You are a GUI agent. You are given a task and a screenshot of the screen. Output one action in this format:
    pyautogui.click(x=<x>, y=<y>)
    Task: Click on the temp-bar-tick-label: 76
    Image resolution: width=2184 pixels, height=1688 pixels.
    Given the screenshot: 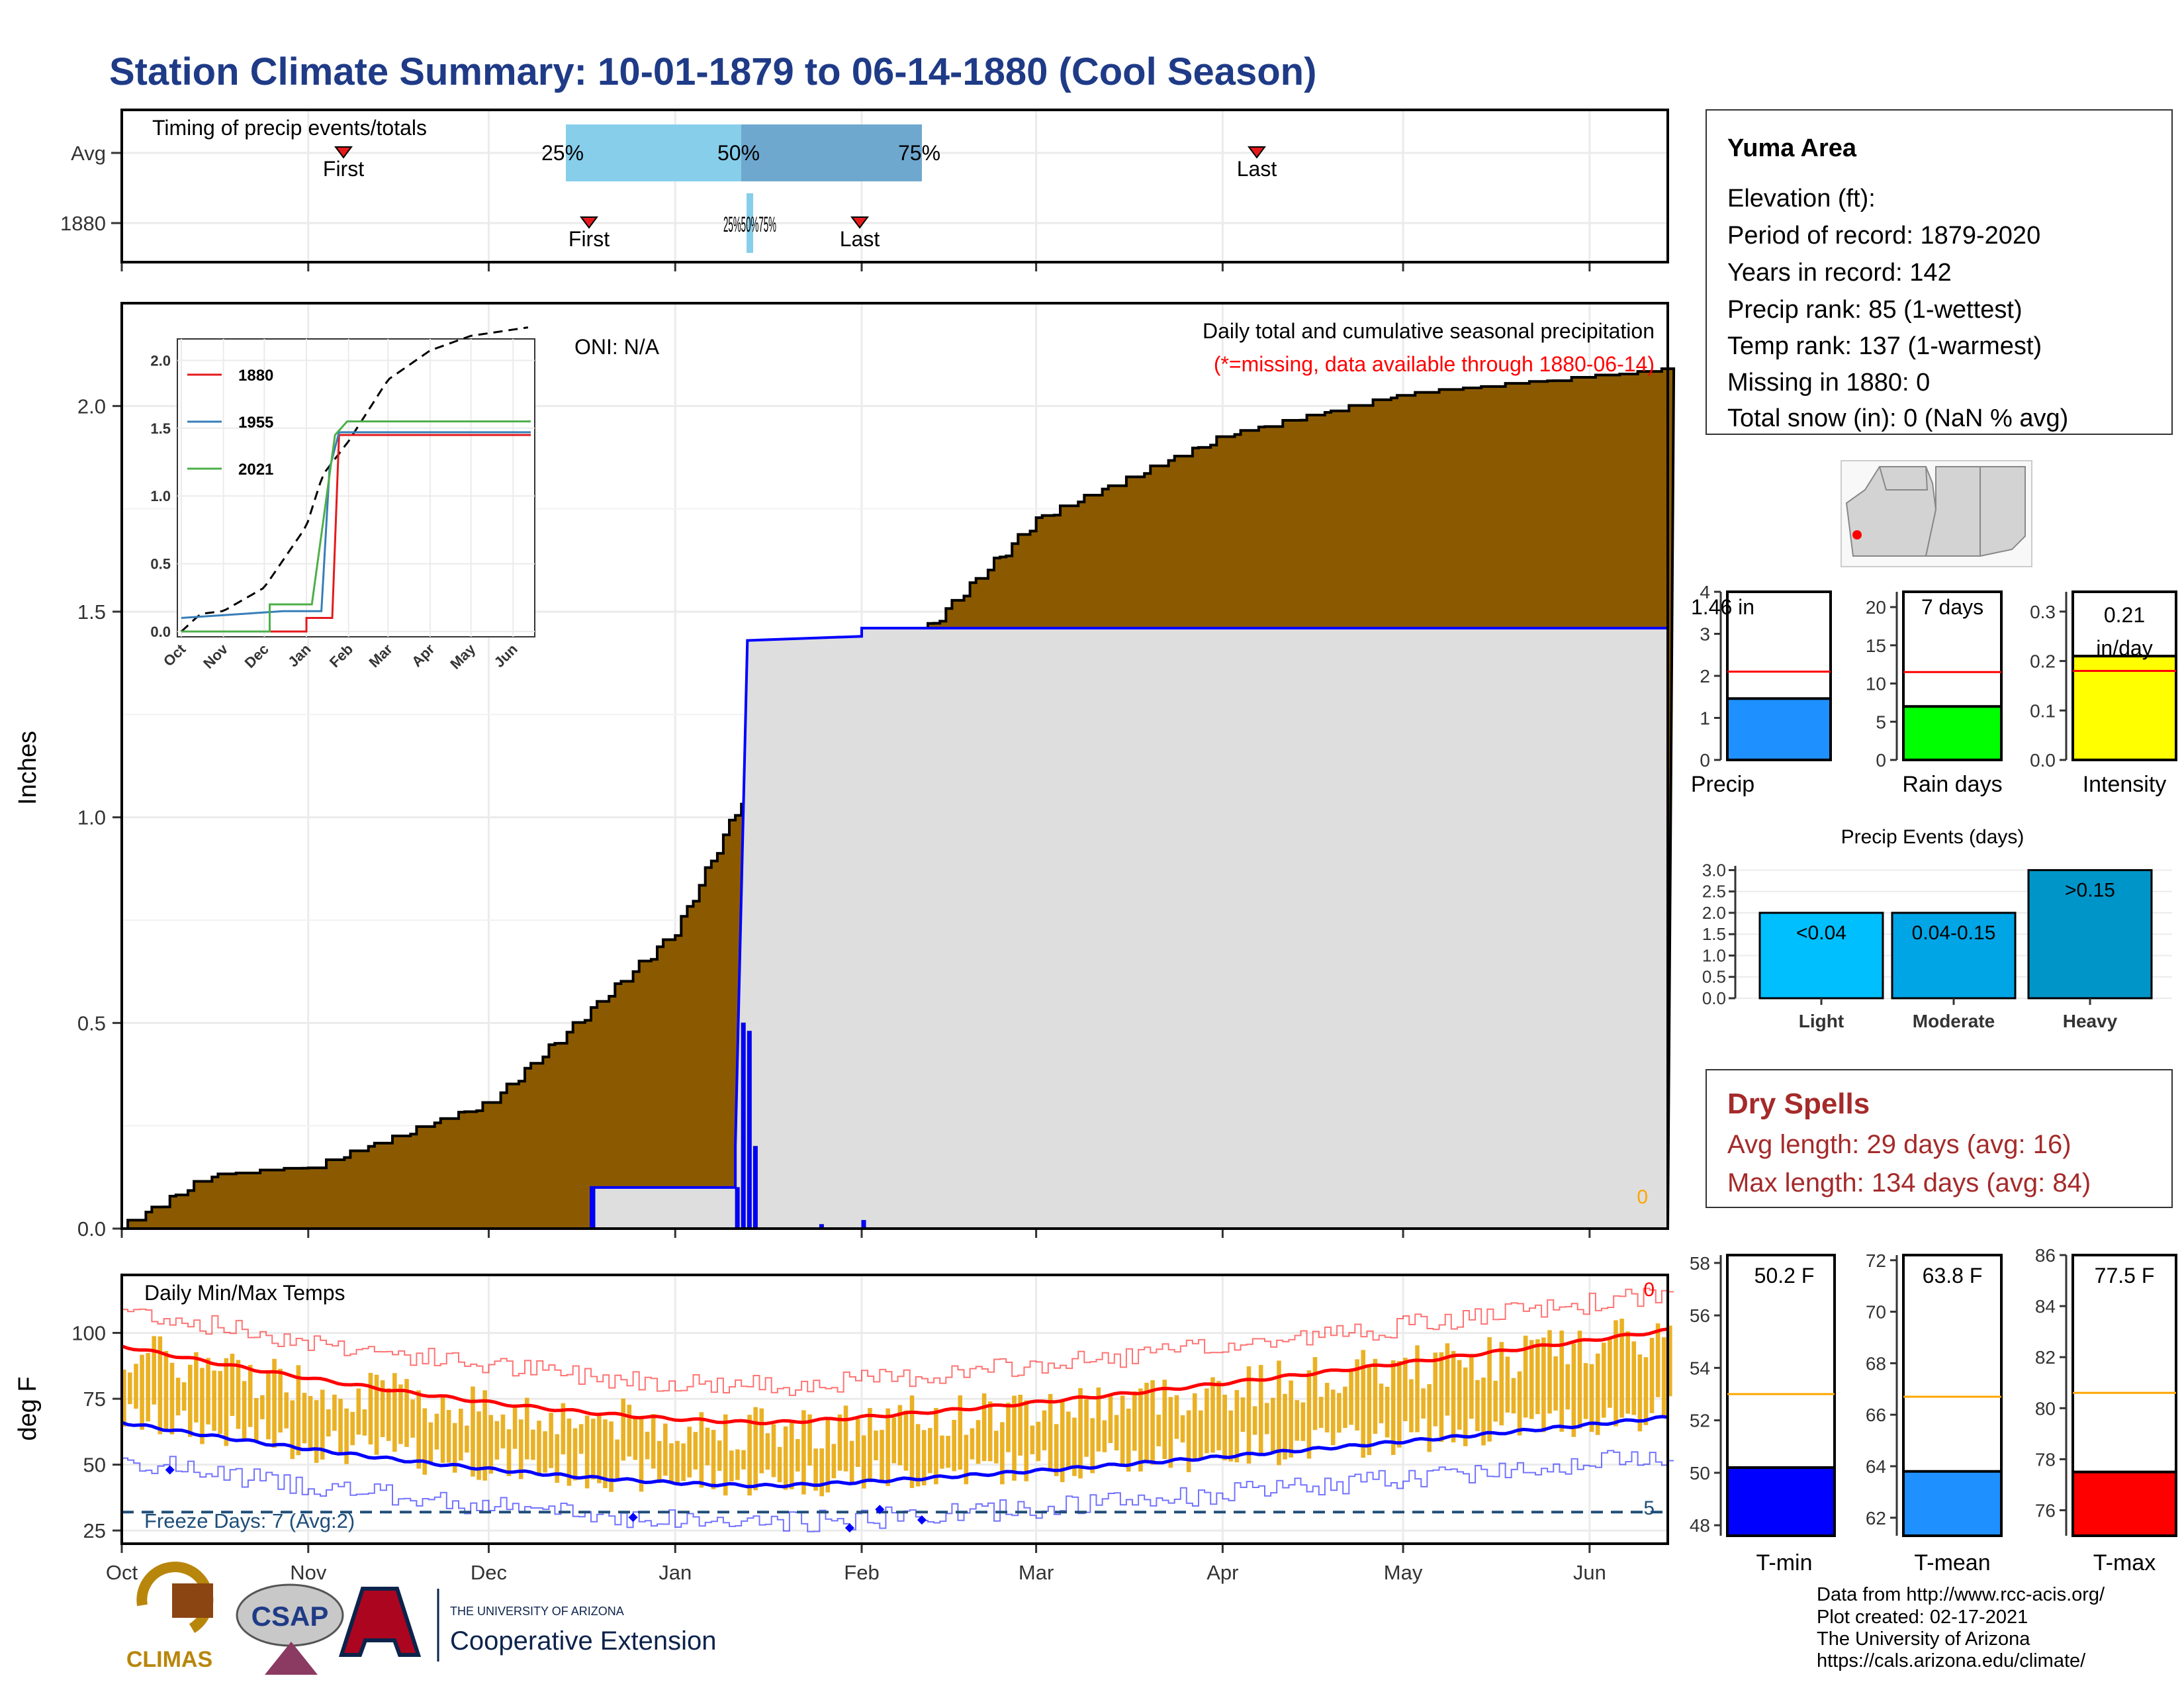 What is the action you would take?
    pyautogui.click(x=2045, y=1510)
    